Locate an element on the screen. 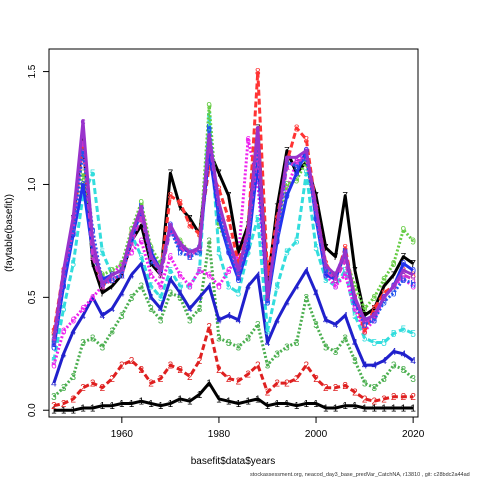 The image size is (480, 480). y-tick-label: 0.5 is located at coordinates (32, 297).